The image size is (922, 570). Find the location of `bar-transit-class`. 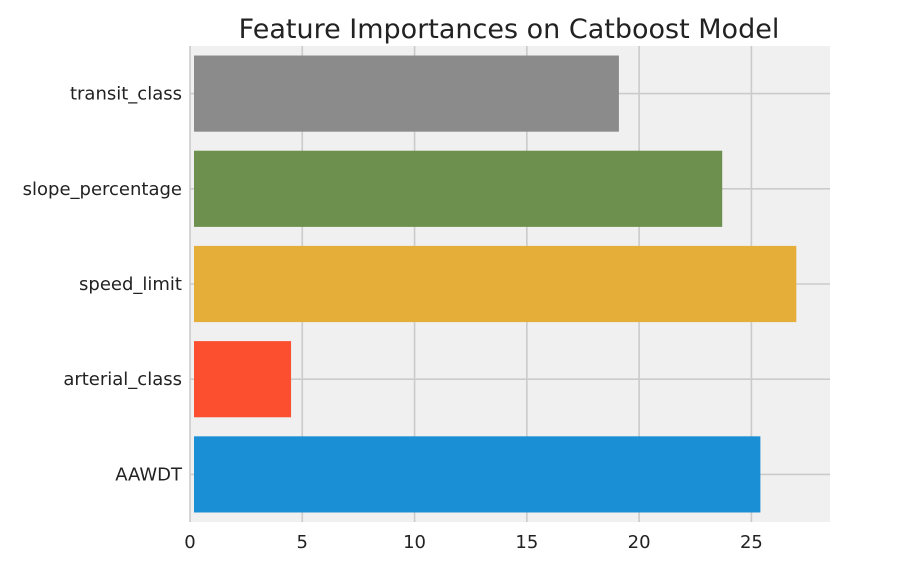

bar-transit-class is located at coordinates (406, 93).